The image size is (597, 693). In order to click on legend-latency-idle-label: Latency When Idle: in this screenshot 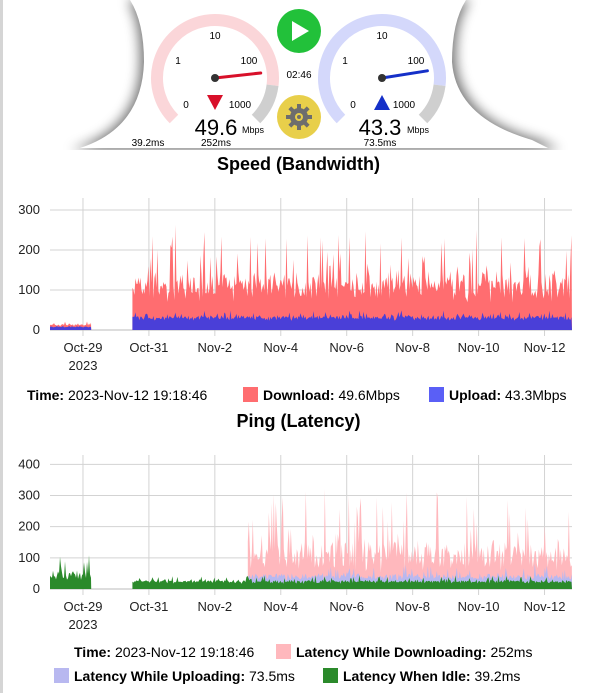, I will do `click(407, 676)`.